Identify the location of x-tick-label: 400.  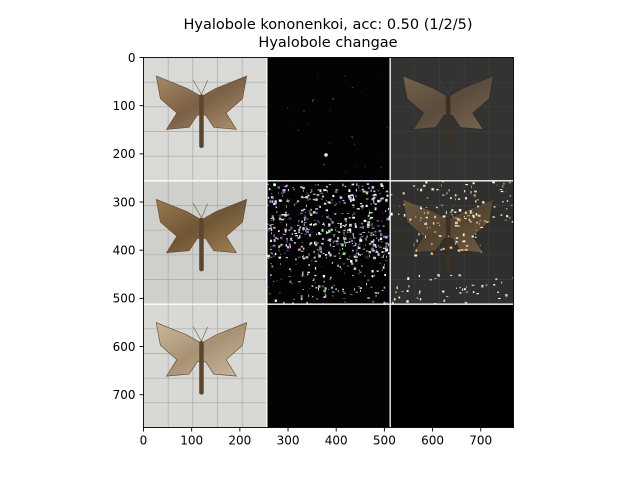
(336, 441).